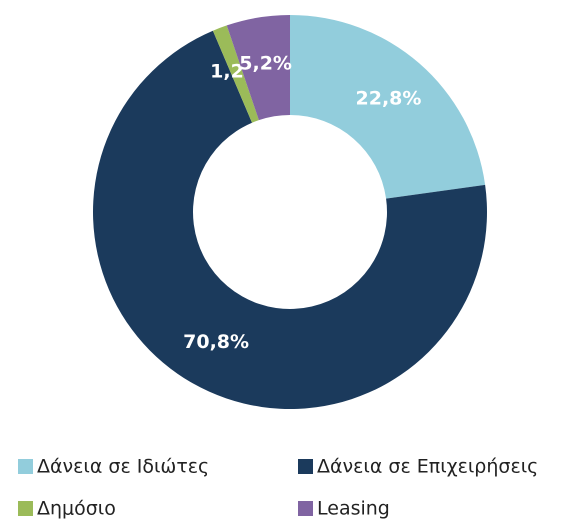 The image size is (566, 526). Describe the element at coordinates (389, 98) in the screenshot. I see `value-label: 22,8%` at that location.